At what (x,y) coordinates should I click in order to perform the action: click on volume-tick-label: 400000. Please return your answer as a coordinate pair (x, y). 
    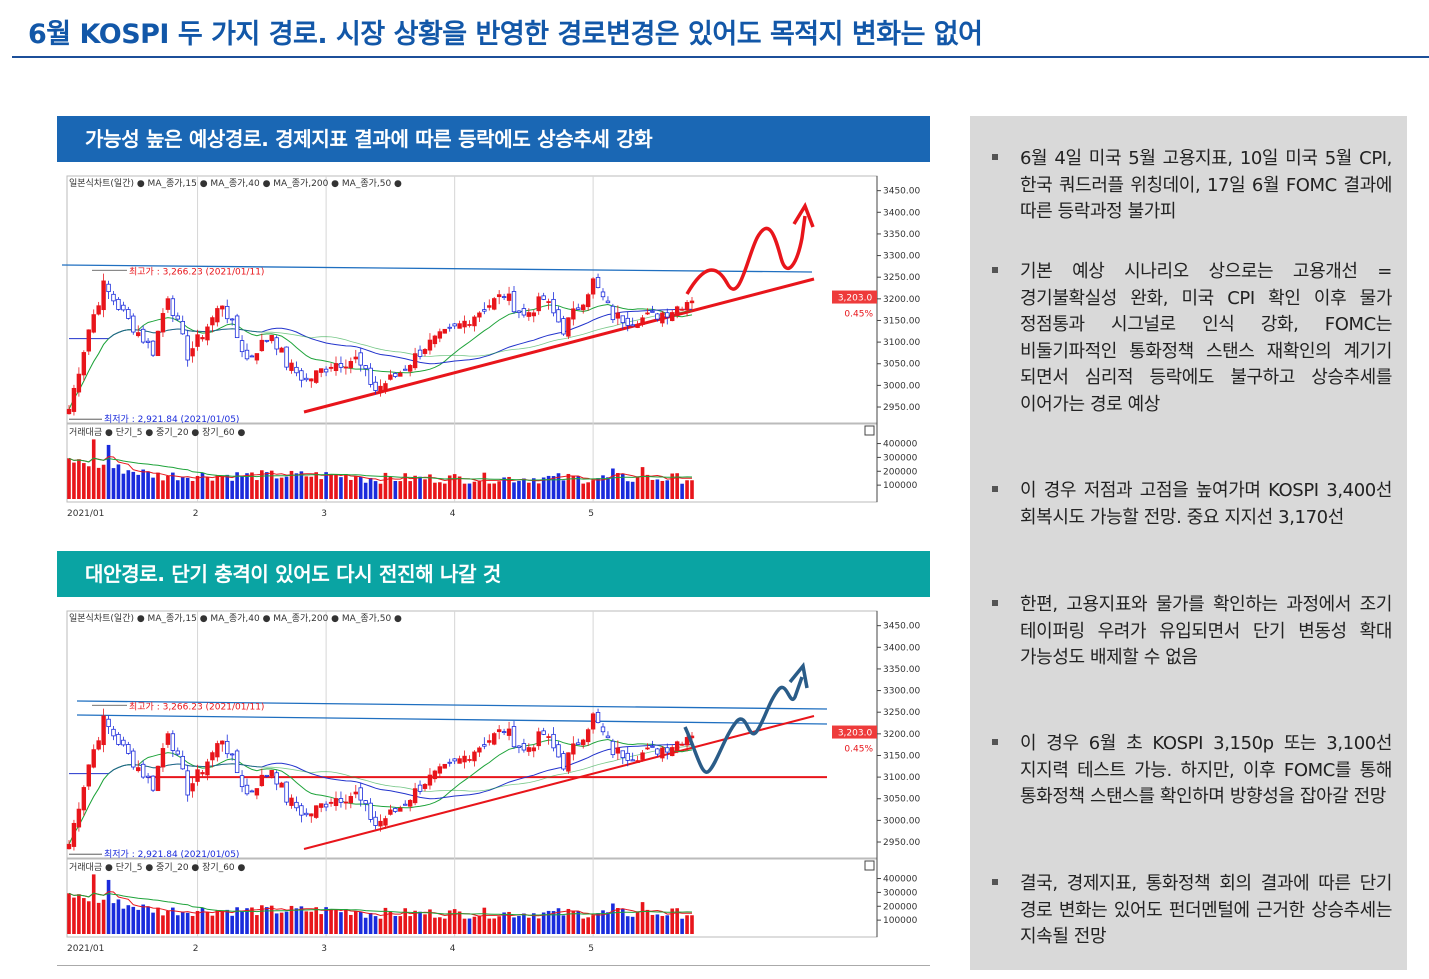
    Looking at the image, I should click on (900, 880).